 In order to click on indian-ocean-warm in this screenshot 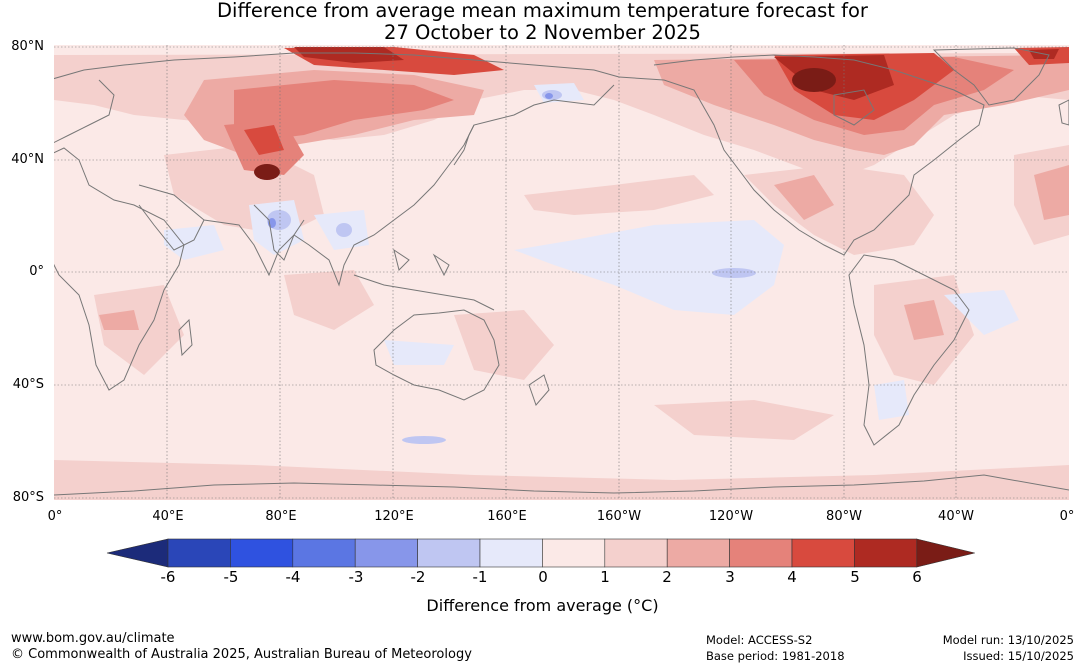, I will do `click(329, 300)`.